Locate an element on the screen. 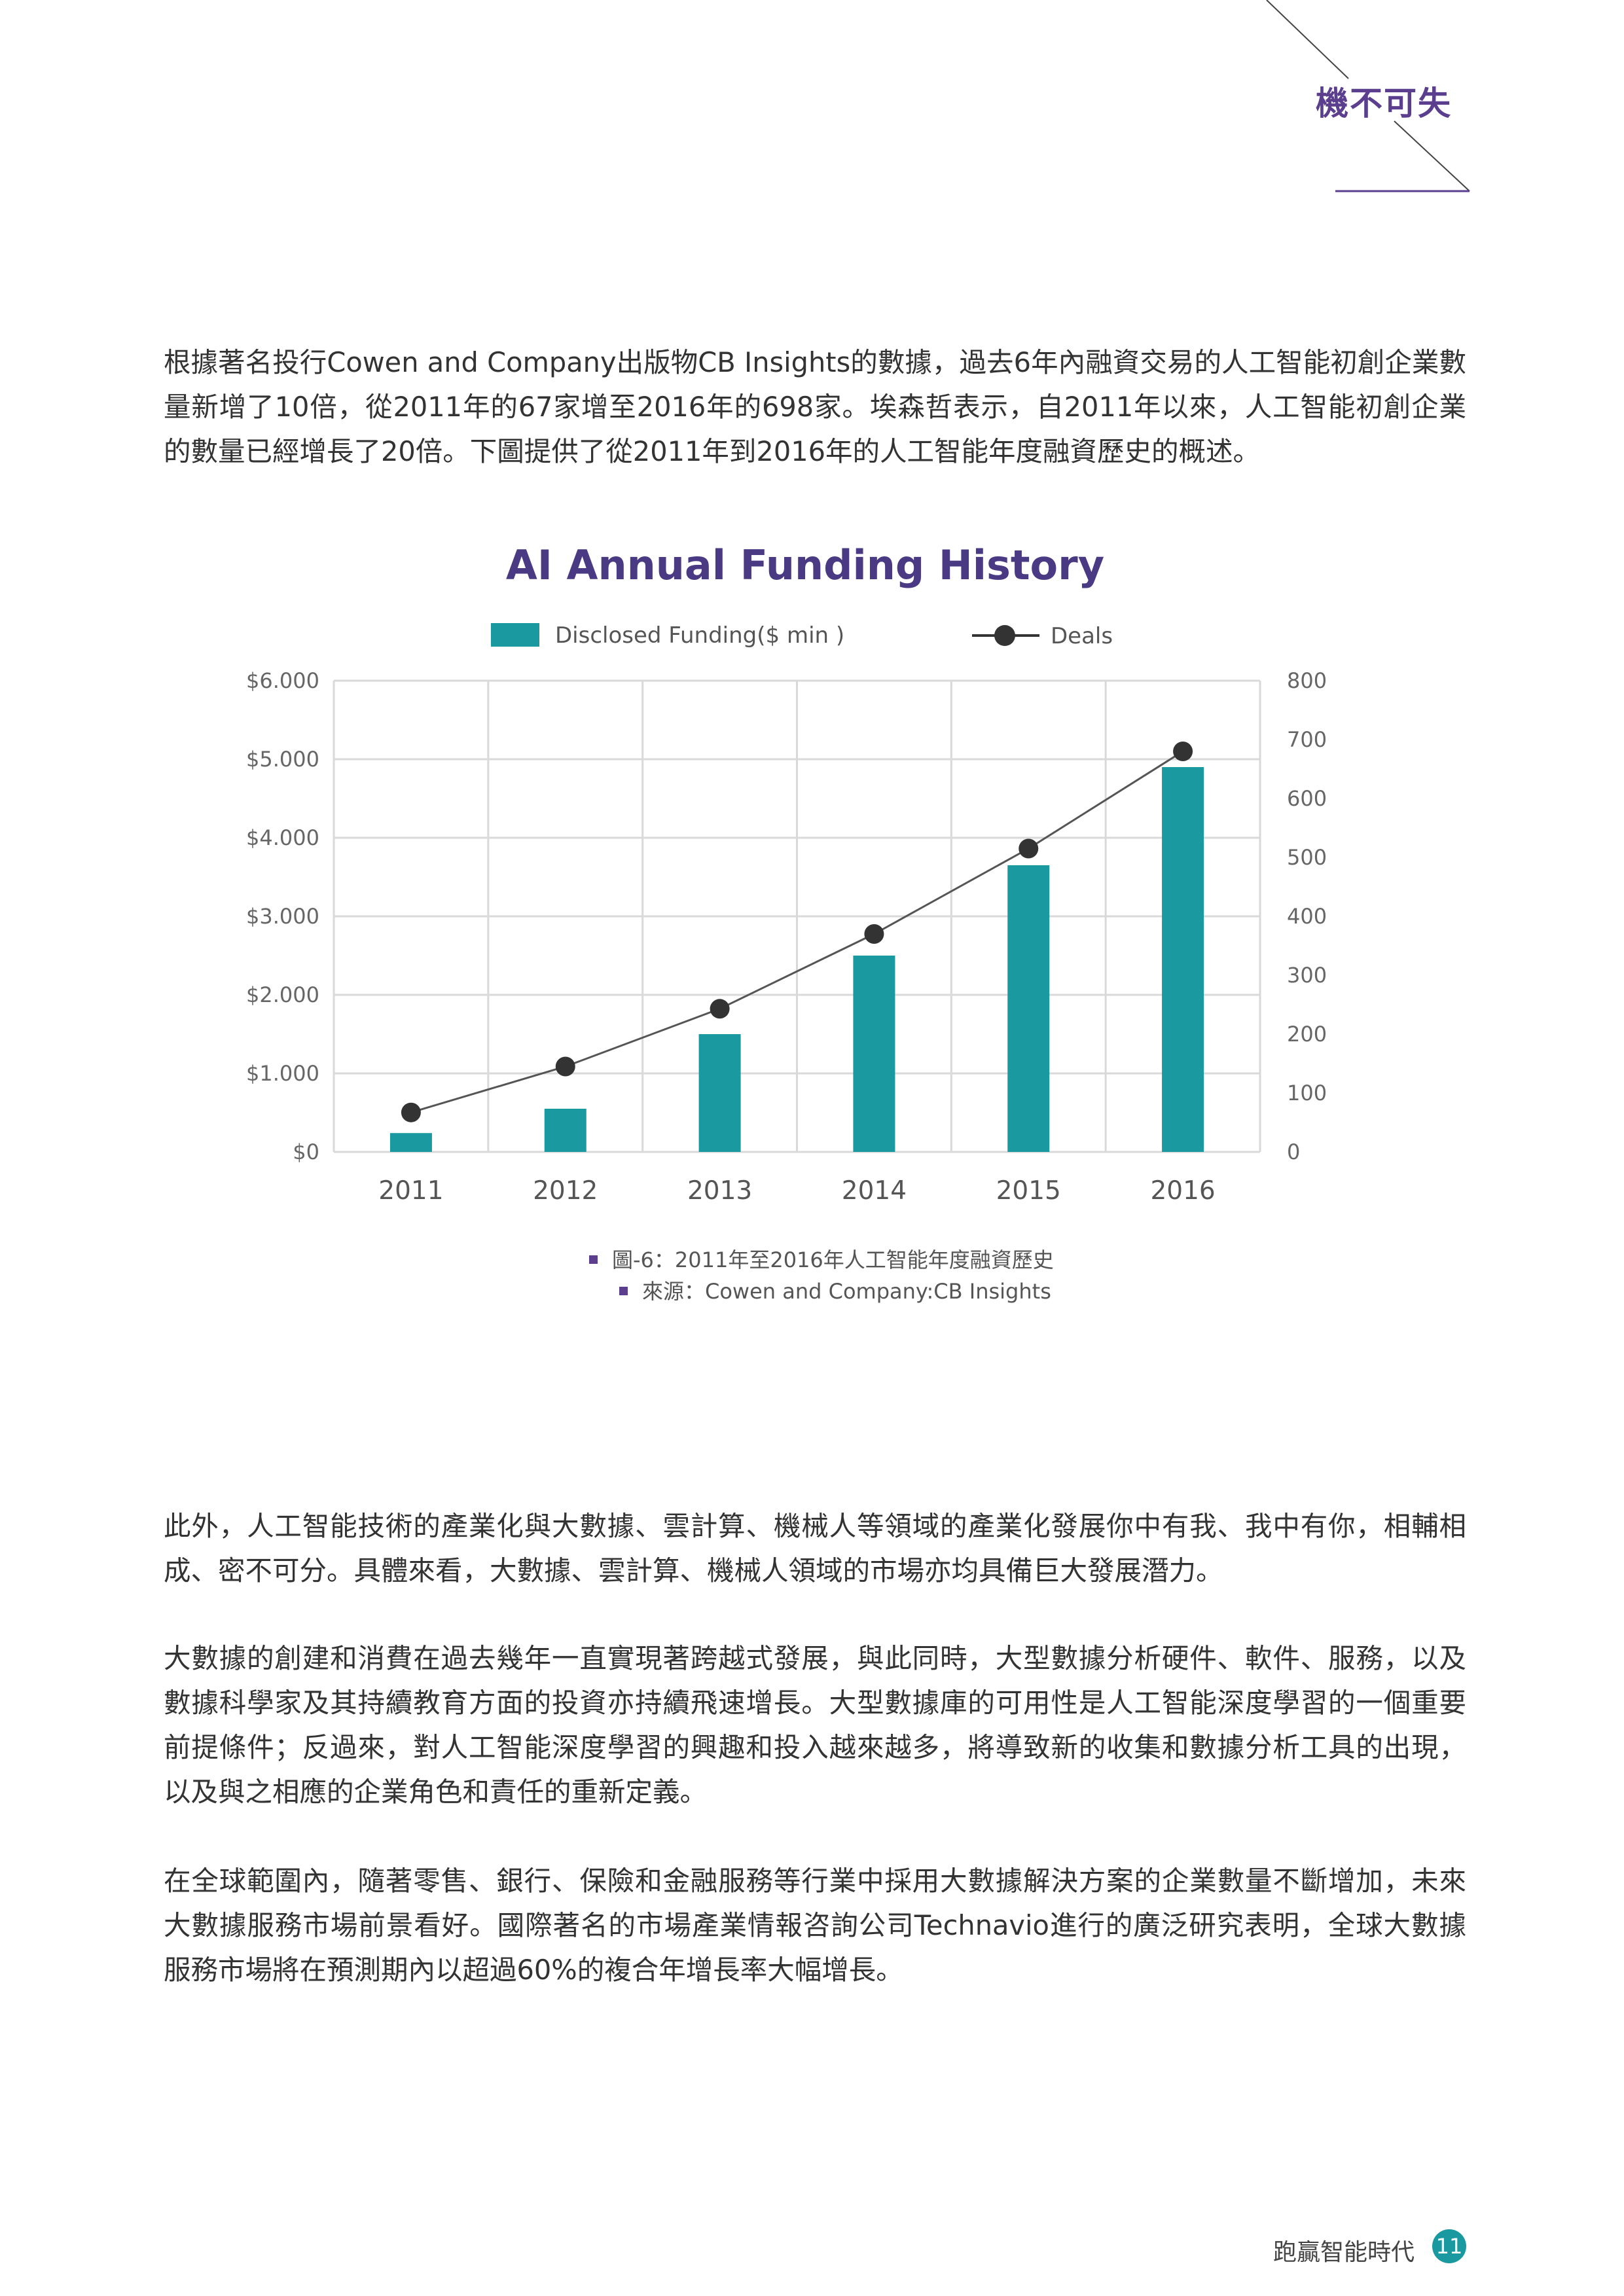 This screenshot has height=2296, width=1624. x-tick-label: 2013 is located at coordinates (719, 1191).